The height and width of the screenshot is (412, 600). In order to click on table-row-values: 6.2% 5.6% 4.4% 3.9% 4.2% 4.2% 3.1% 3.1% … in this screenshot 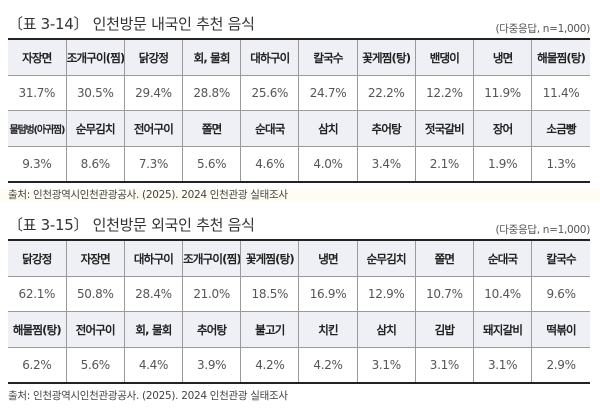, I will do `click(299, 365)`.